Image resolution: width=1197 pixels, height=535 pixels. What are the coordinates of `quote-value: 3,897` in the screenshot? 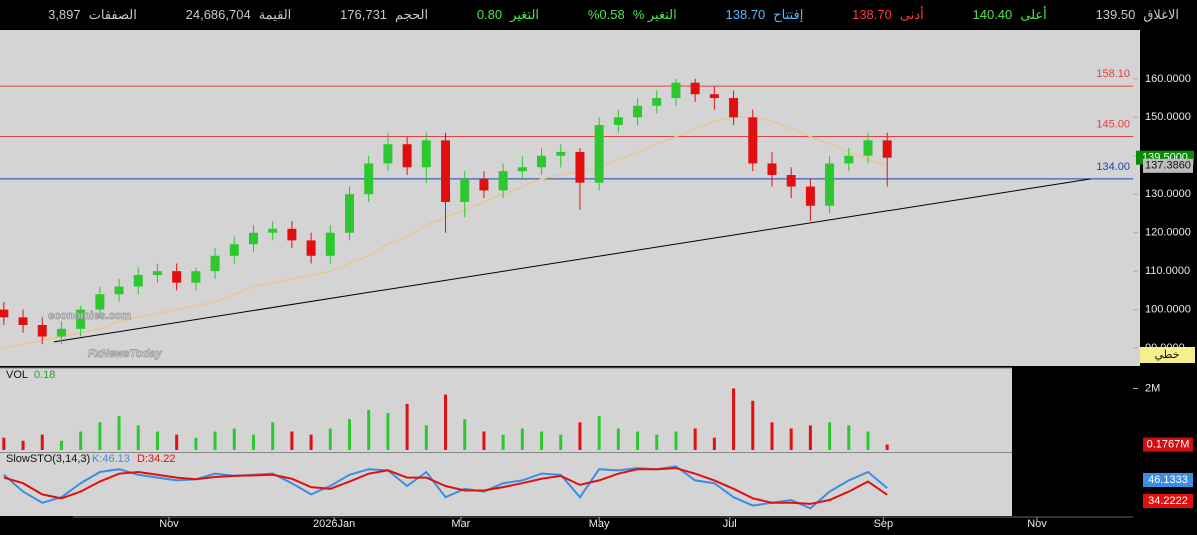 It's located at (64, 14).